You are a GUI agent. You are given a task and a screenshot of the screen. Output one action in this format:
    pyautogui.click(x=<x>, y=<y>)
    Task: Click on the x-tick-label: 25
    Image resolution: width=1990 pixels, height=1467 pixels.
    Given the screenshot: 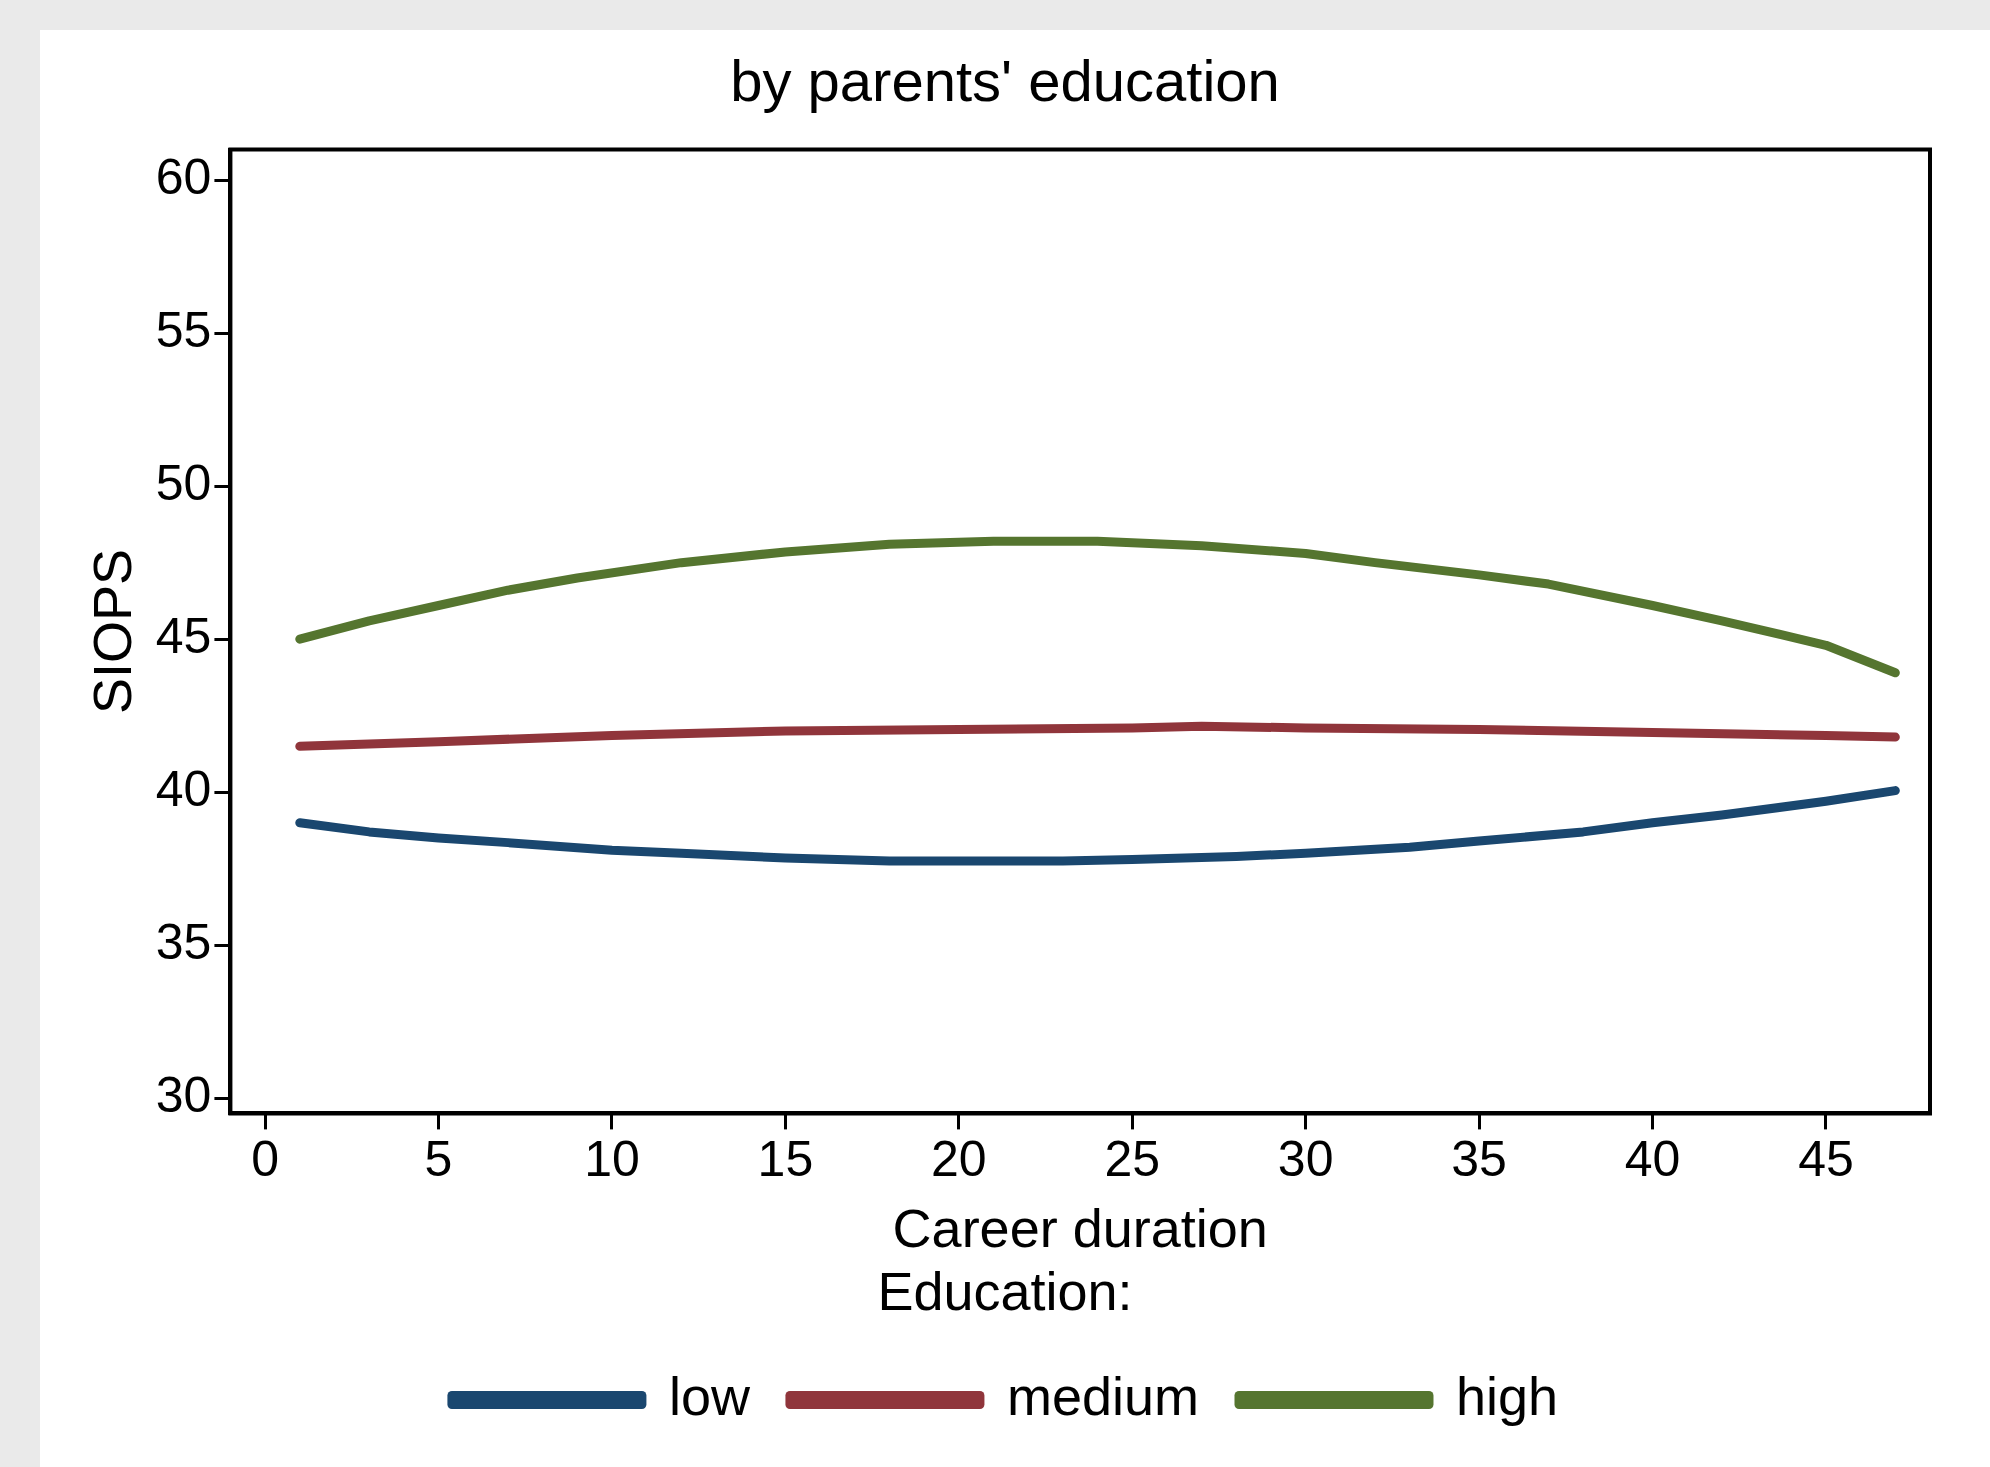 What is the action you would take?
    pyautogui.click(x=1132, y=1159)
    